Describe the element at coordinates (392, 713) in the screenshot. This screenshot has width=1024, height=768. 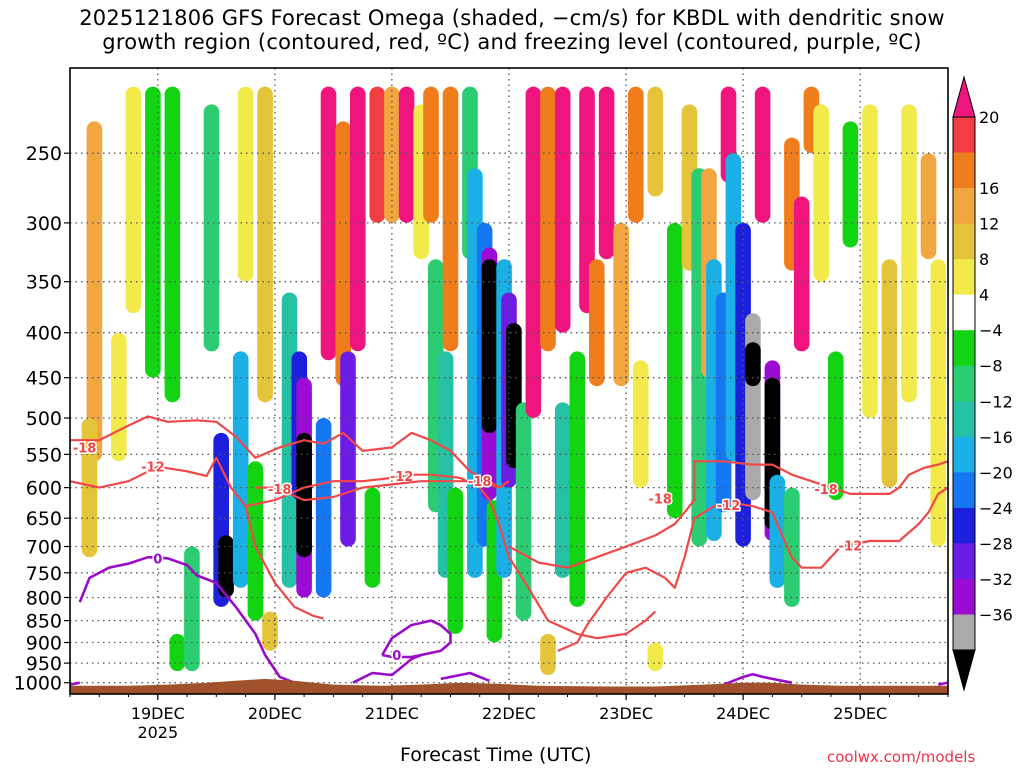
I see `x-tick-label: 21DEC` at that location.